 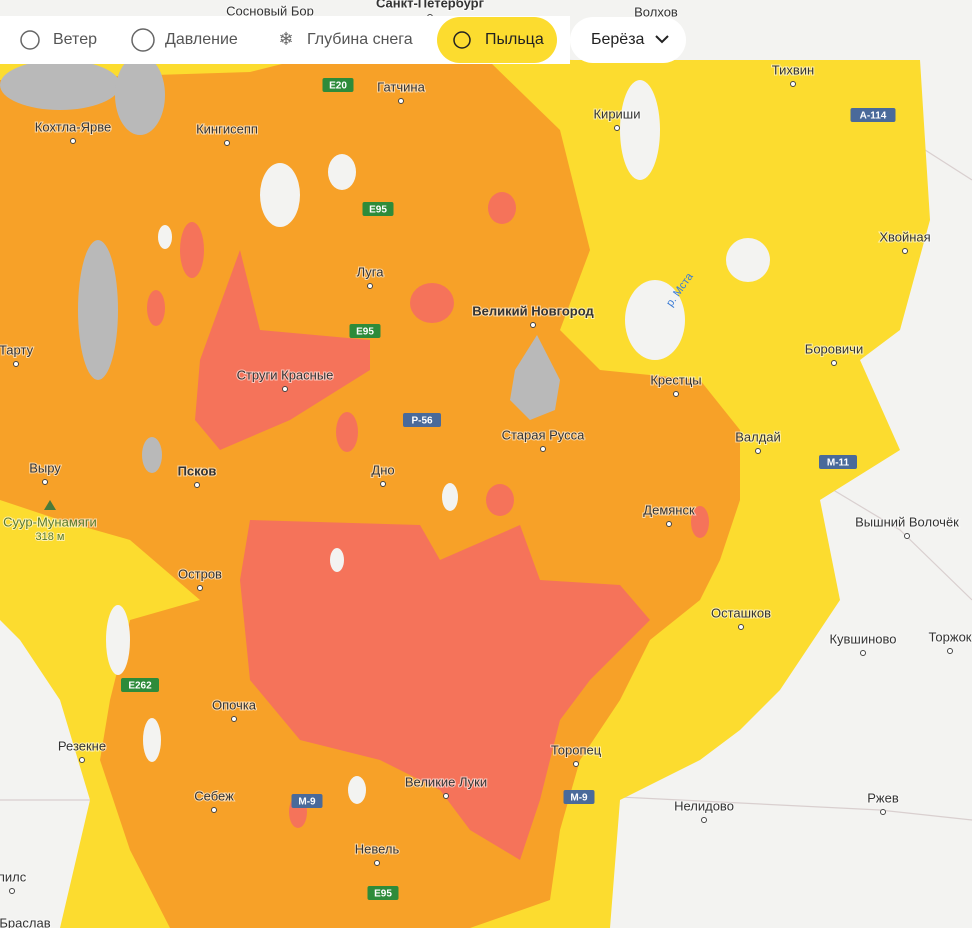 I want to click on road-label: E262, so click(x=140, y=686).